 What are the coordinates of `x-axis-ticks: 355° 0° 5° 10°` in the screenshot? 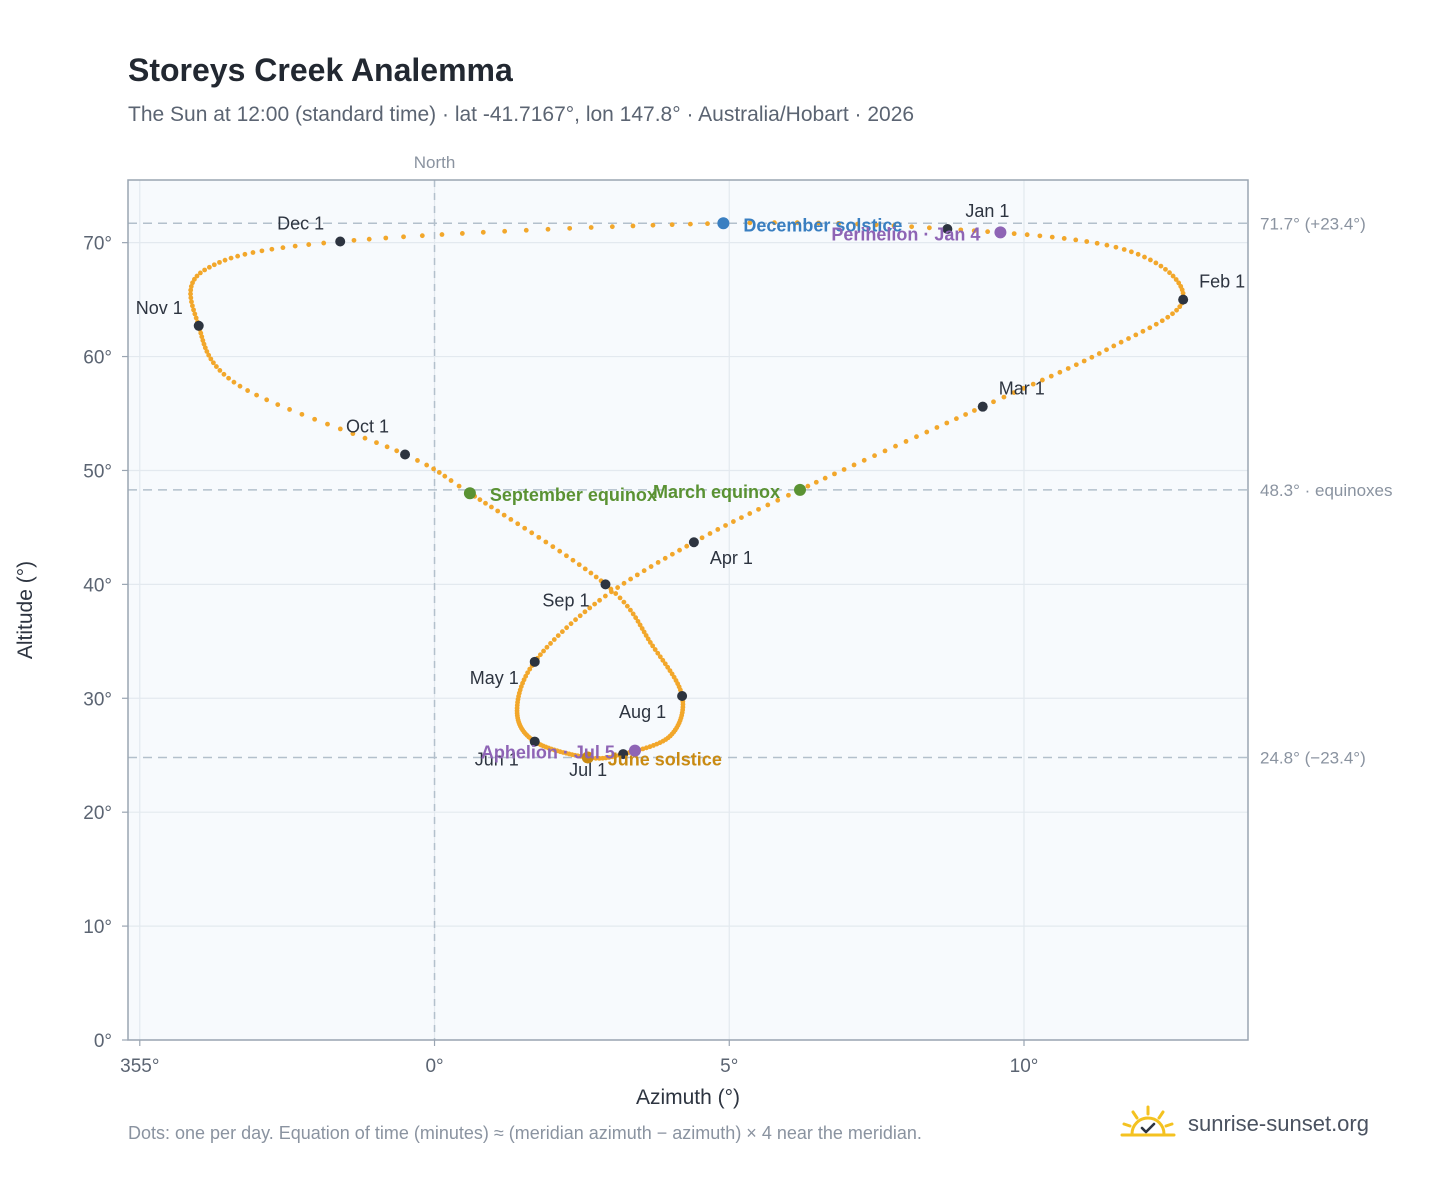 It's located at (579, 1058).